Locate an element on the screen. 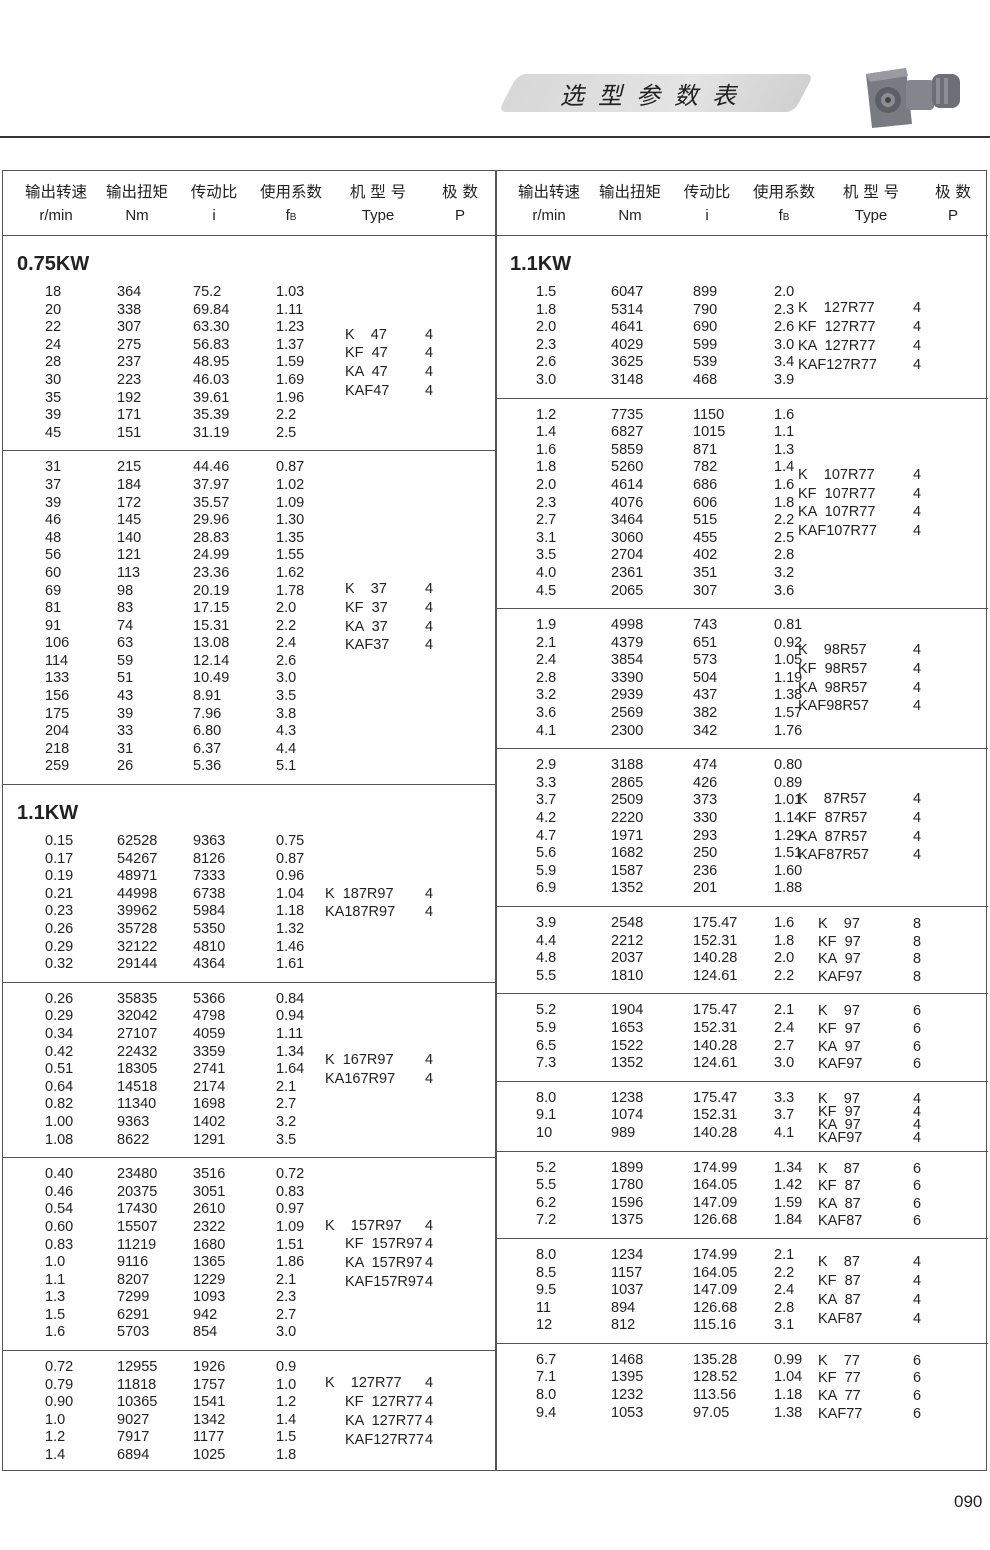  service-factor-cell: 1.8 is located at coordinates (286, 1455).